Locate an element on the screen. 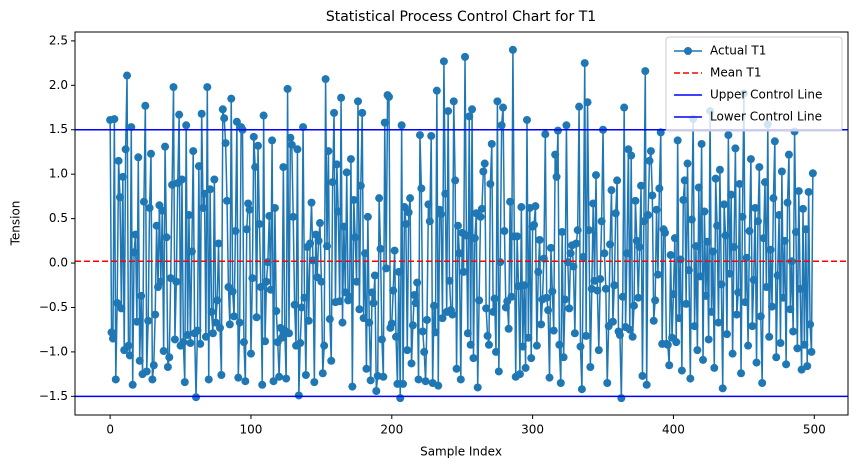 This screenshot has width=857, height=470. x-tick-label: 100 is located at coordinates (251, 430).